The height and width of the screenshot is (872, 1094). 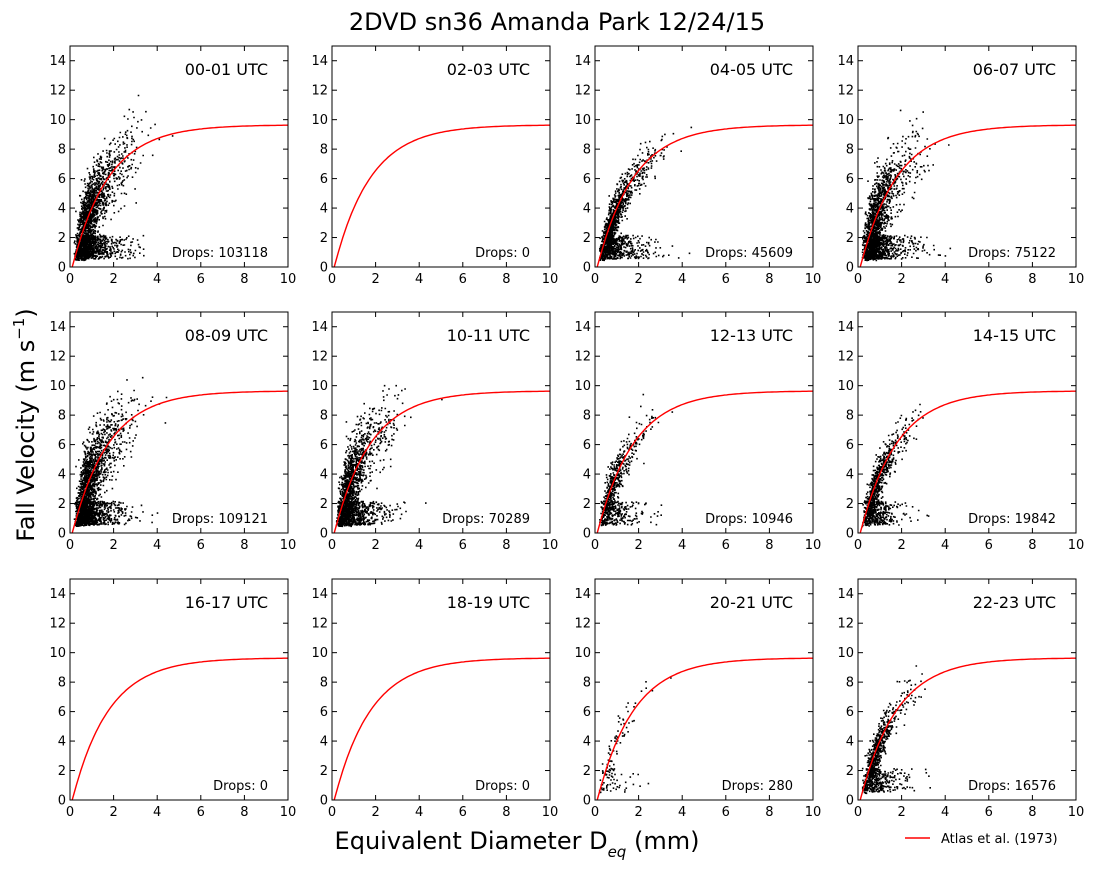 I want to click on panel-hour-label: 10-11 UTC, so click(x=488, y=335).